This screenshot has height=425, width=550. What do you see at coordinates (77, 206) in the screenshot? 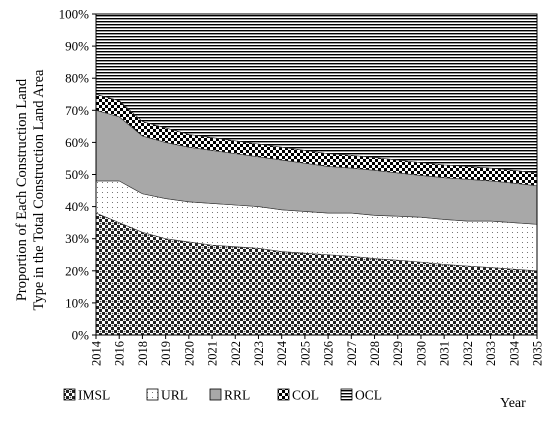
I see `y-tick-label: 40%` at bounding box center [77, 206].